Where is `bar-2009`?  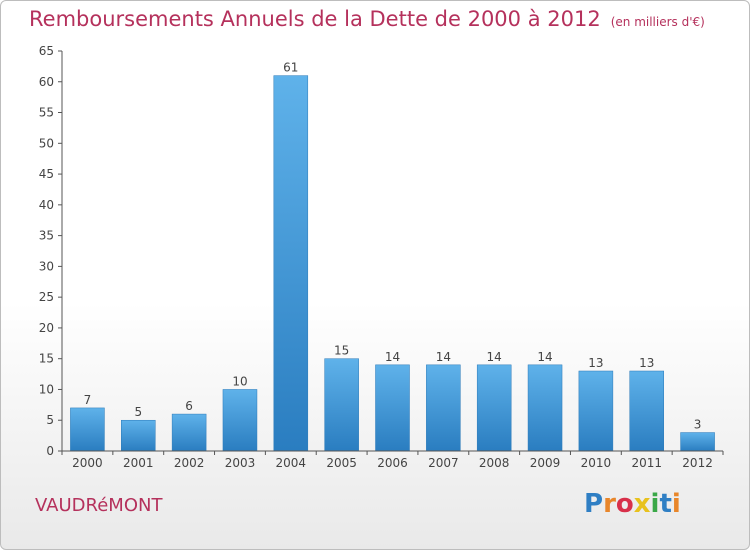 bar-2009 is located at coordinates (545, 408).